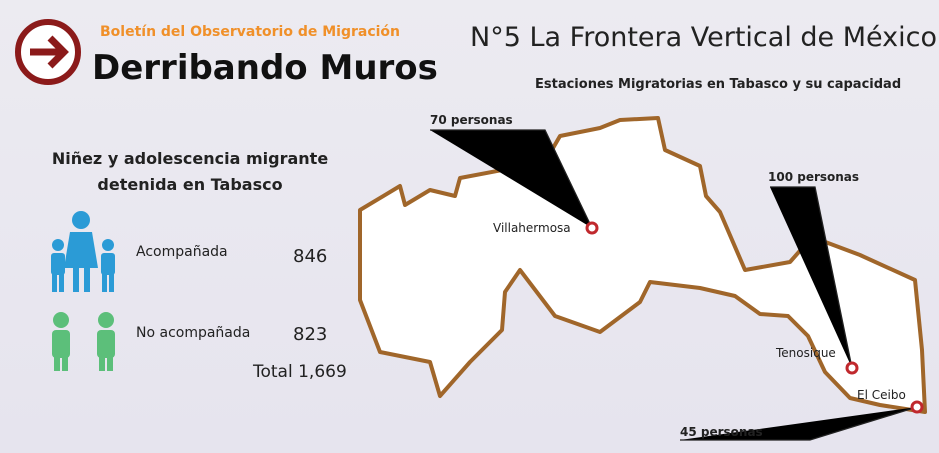  What do you see at coordinates (83, 341) in the screenshot?
I see `icons-unaccompanied` at bounding box center [83, 341].